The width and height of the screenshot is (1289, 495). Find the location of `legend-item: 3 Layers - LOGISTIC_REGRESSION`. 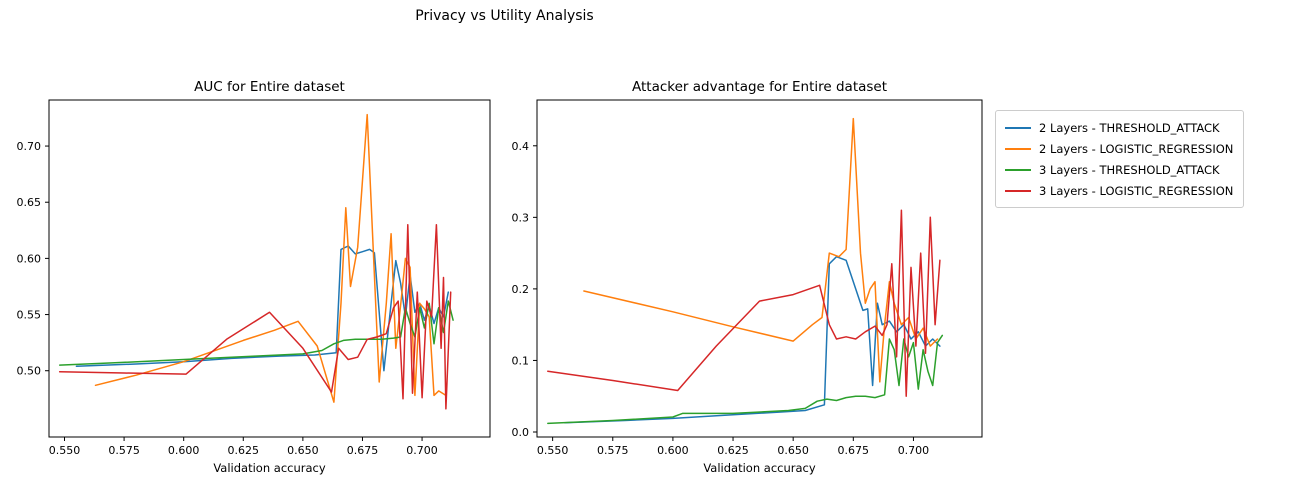

legend-item: 3 Layers - LOGISTIC_REGRESSION is located at coordinates (1119, 190).